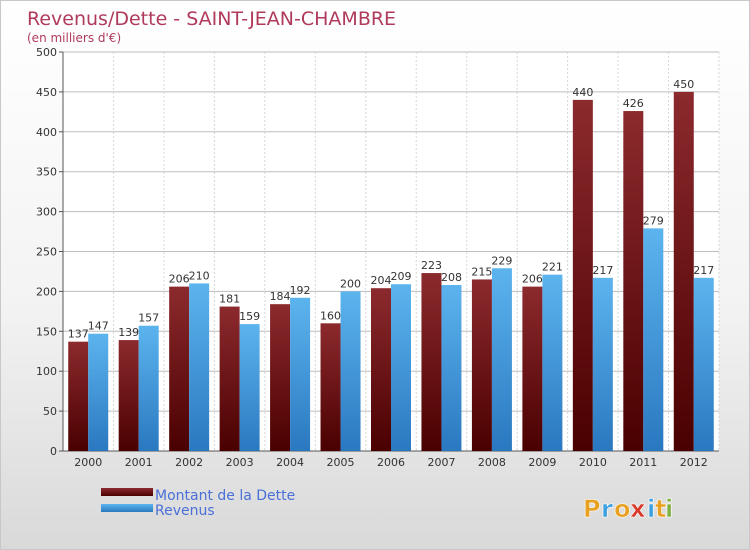  Describe the element at coordinates (290, 462) in the screenshot. I see `x-tick-label: 2004` at that location.